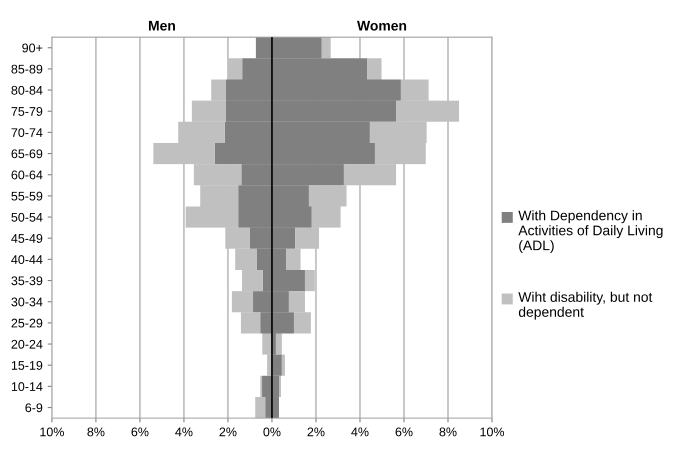  Describe the element at coordinates (26, 69) in the screenshot. I see `y-tick-label: 85-89` at that location.